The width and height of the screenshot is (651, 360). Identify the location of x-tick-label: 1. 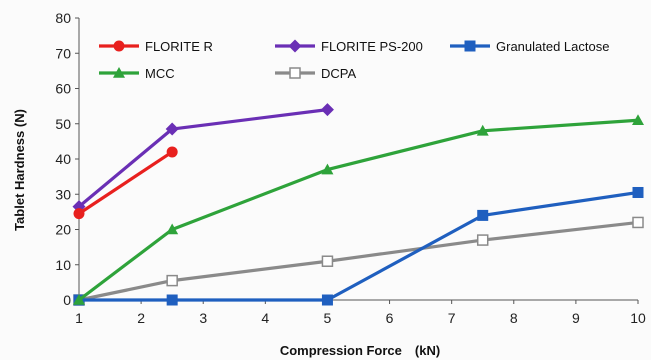
(79, 318).